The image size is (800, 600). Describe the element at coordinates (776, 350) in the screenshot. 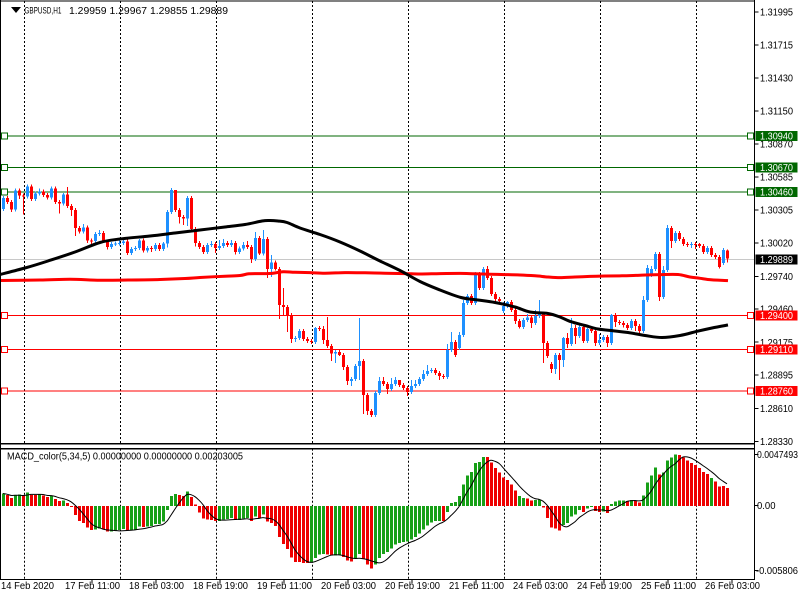

I see `svg-text: 1.29110` at that location.